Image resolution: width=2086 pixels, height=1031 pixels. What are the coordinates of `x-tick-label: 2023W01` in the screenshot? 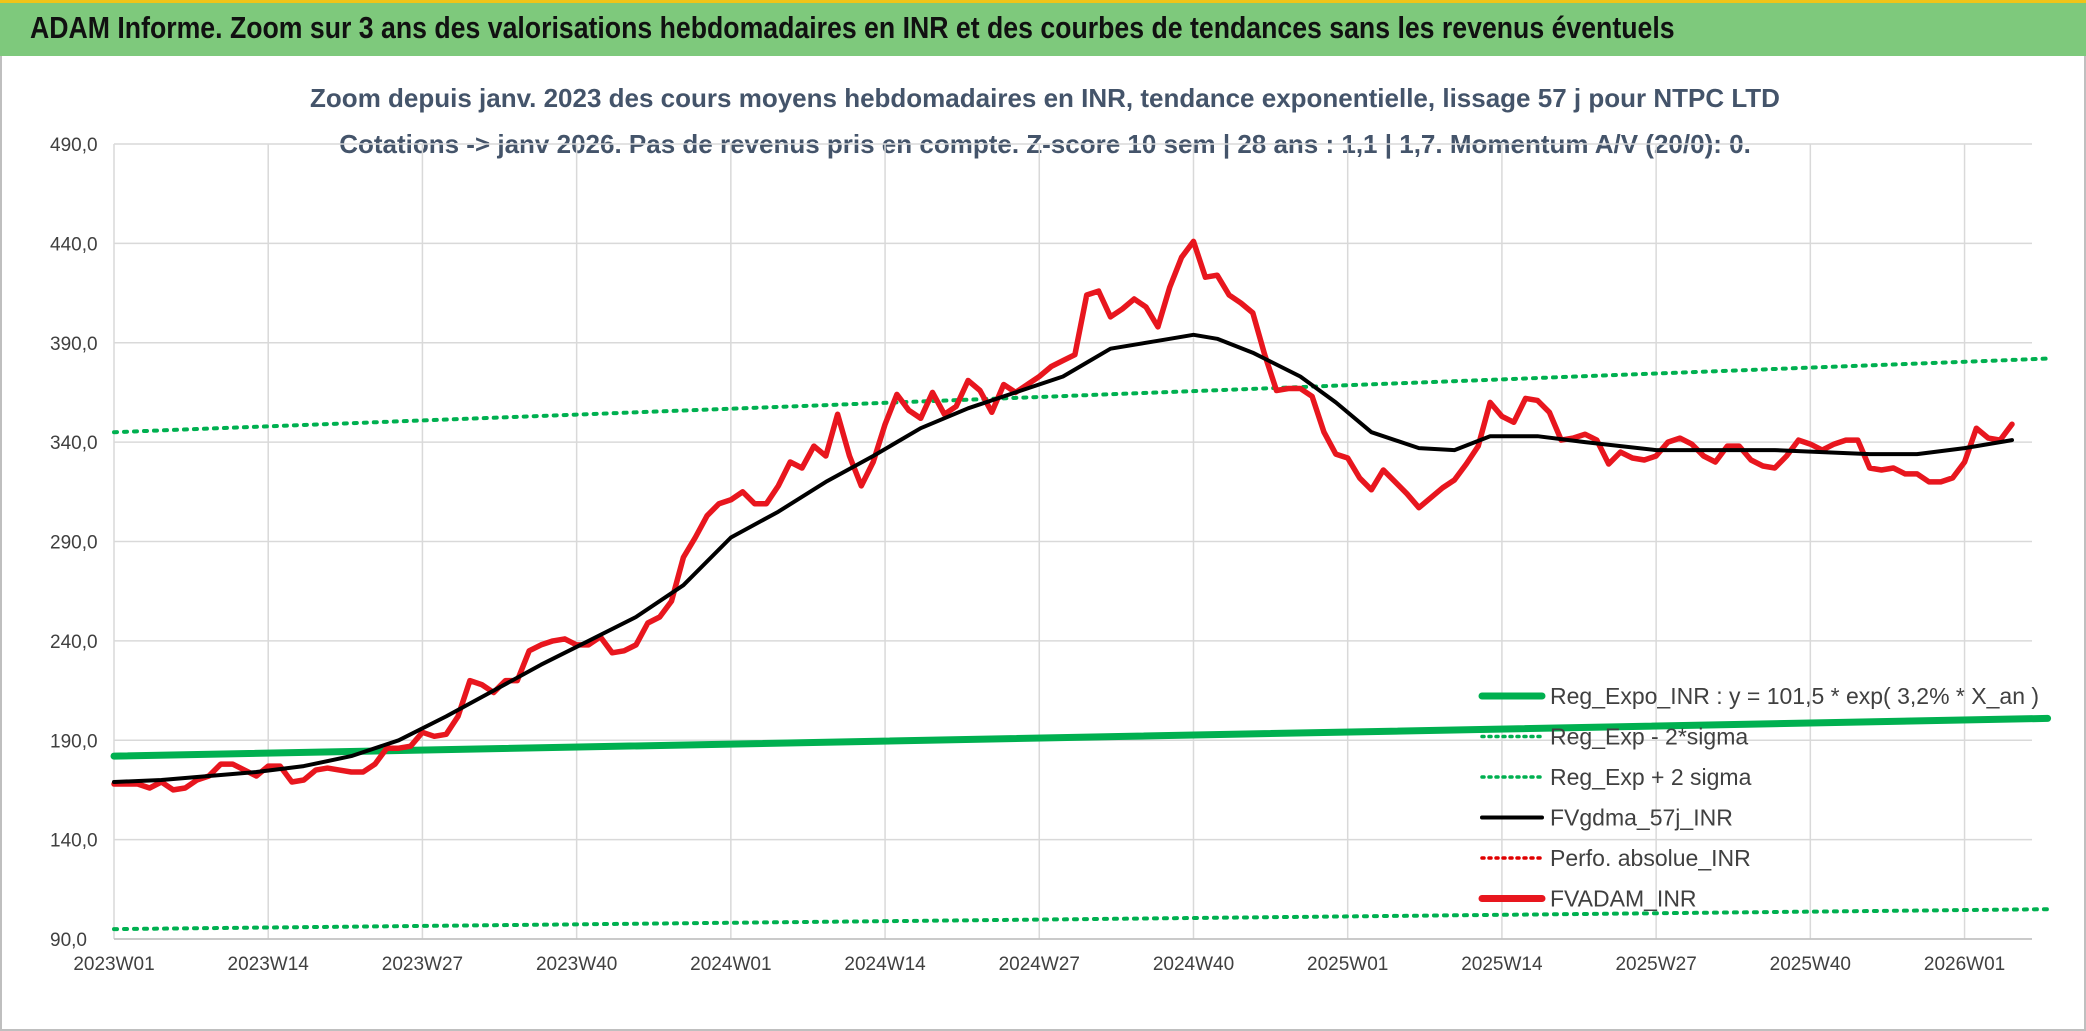 It's located at (113, 964).